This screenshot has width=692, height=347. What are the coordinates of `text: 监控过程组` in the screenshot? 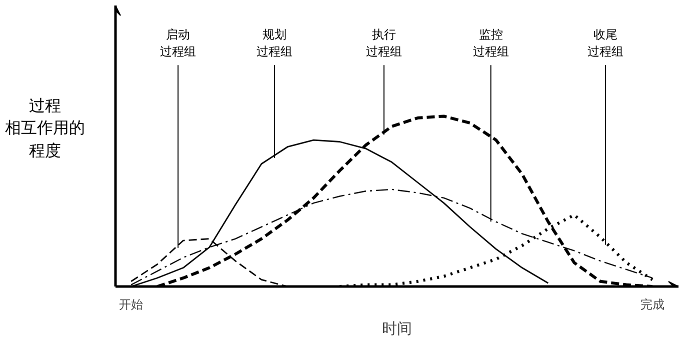 It's located at (490, 42).